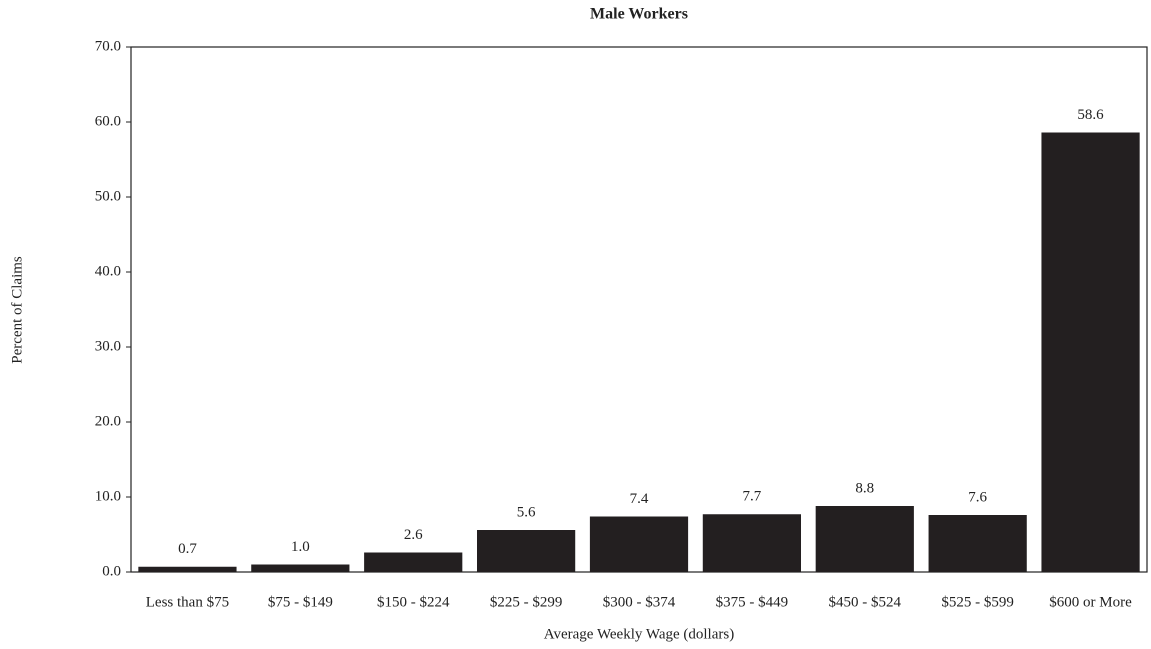  I want to click on x-tick-label: $600 or More, so click(1090, 602).